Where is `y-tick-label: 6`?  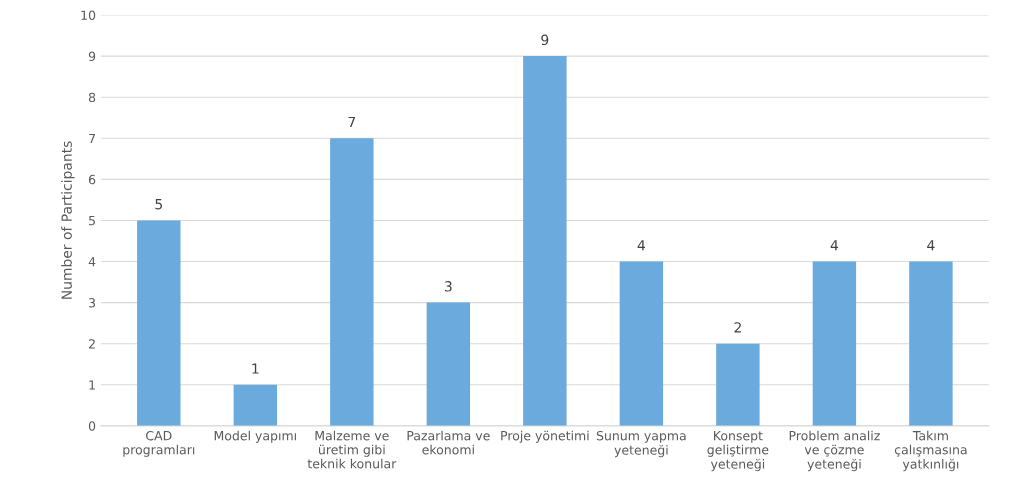
y-tick-label: 6 is located at coordinates (92, 179).